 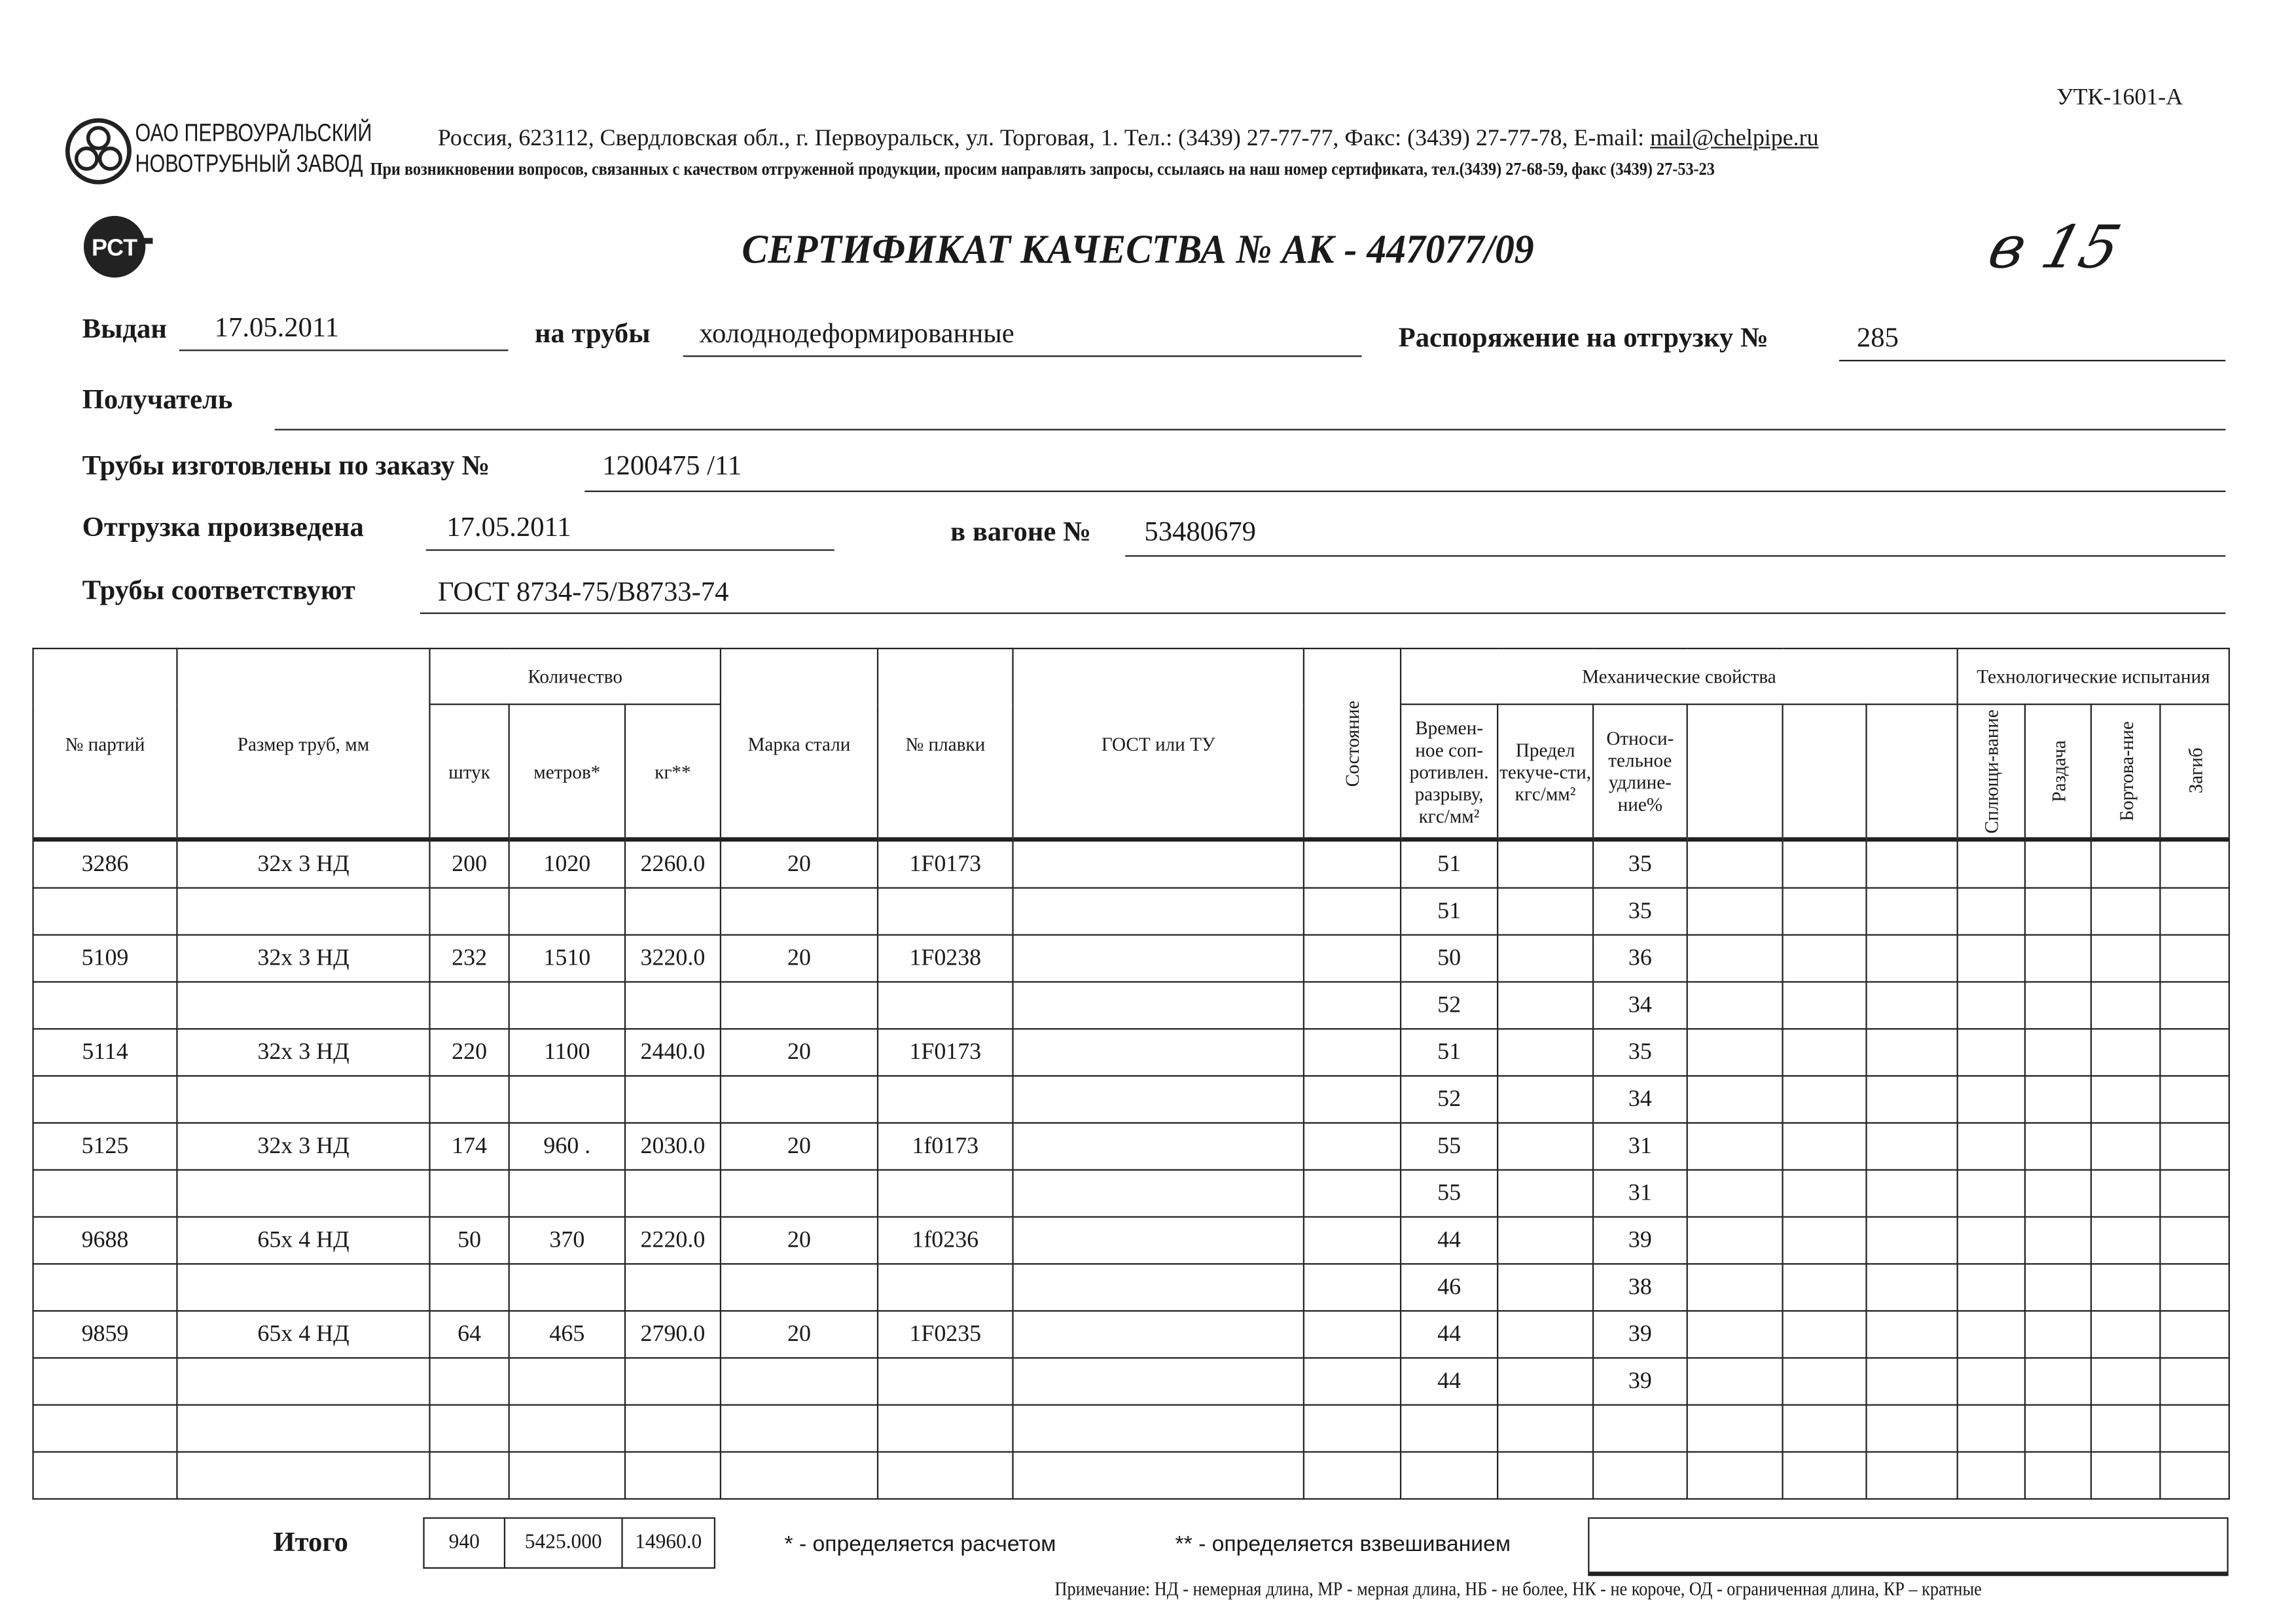 I want to click on cell-meters: 960 ., so click(x=567, y=1146).